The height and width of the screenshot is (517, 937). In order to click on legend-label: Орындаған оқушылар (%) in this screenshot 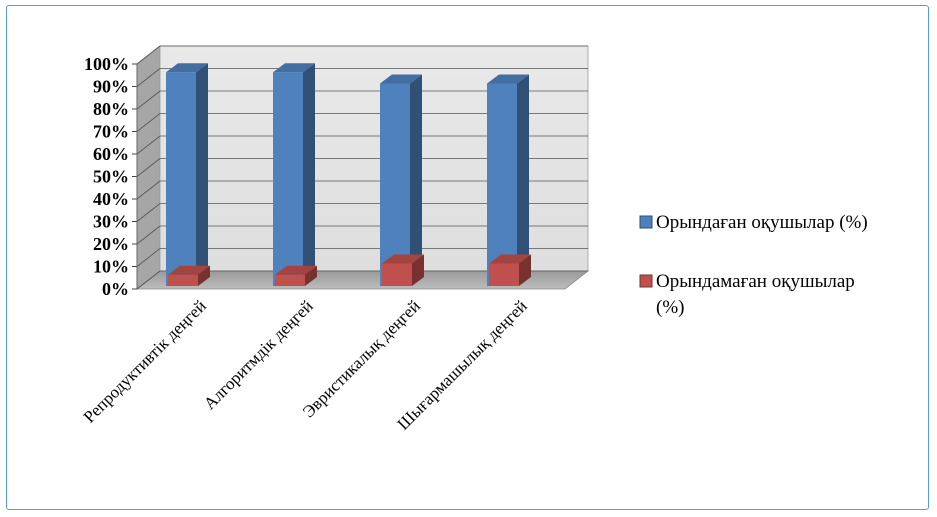, I will do `click(762, 222)`.